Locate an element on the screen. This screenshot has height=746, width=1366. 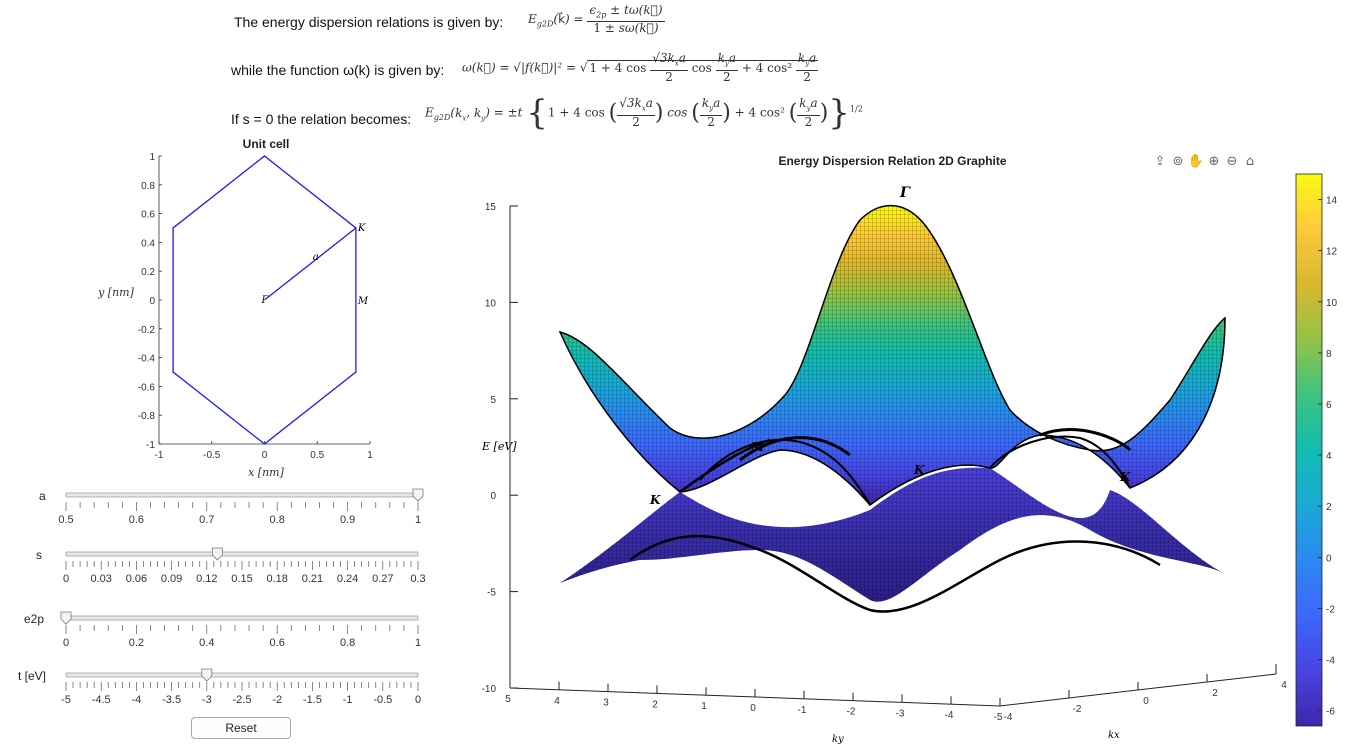
zoom-out-icon: ⊖ is located at coordinates (1232, 161).